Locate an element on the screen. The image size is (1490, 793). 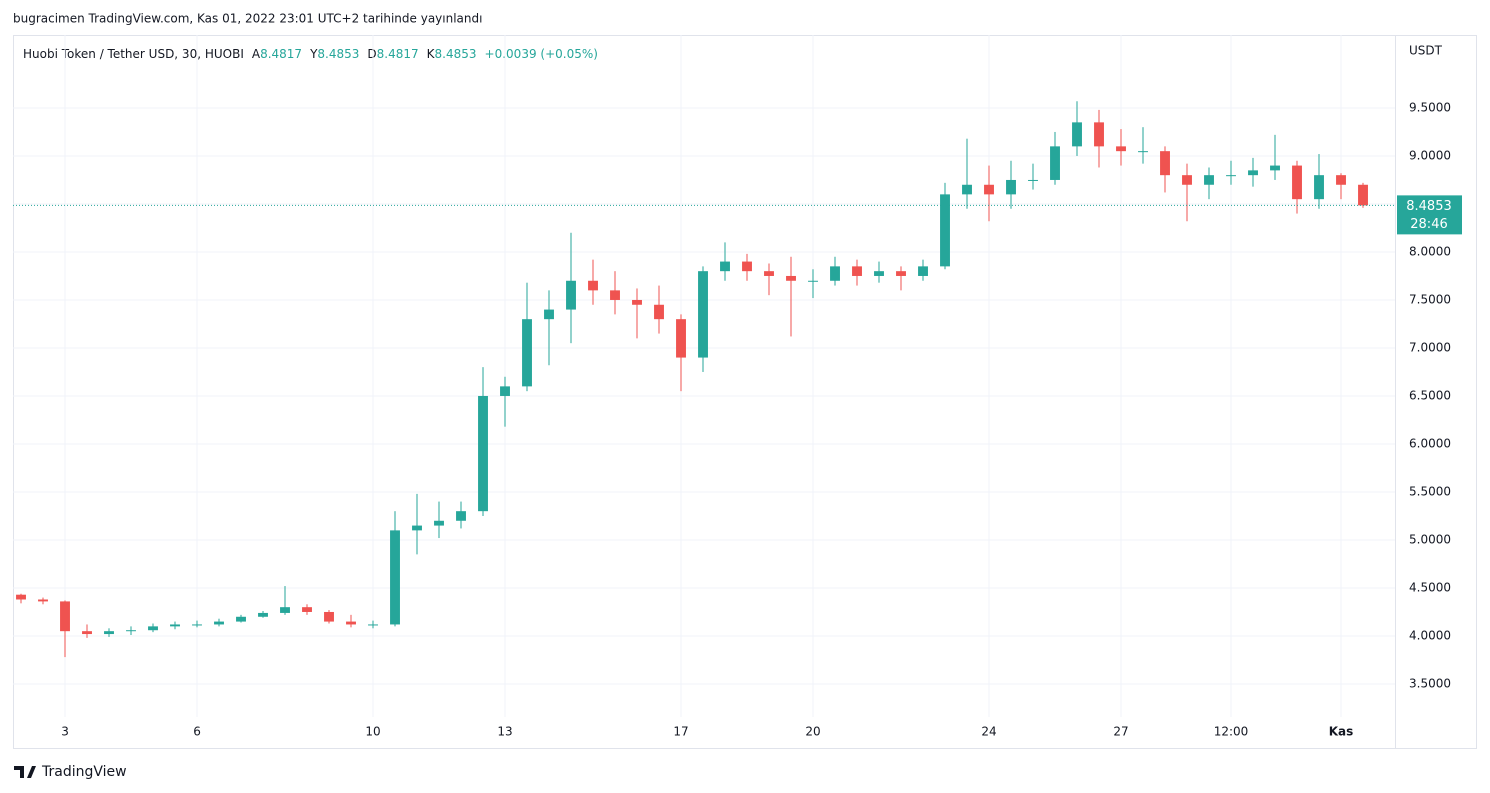
countdown-label: 28:46 is located at coordinates (1428, 224).